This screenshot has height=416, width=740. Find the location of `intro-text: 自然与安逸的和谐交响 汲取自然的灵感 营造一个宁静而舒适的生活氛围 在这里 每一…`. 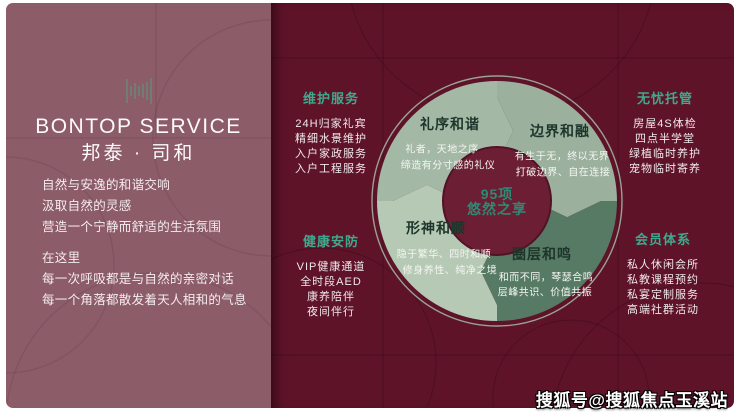

intro-text: 自然与安逸的和谐交响 汲取自然的灵感 营造一个宁静而舒适的生活氛围 在这里 每一… is located at coordinates (144, 243).